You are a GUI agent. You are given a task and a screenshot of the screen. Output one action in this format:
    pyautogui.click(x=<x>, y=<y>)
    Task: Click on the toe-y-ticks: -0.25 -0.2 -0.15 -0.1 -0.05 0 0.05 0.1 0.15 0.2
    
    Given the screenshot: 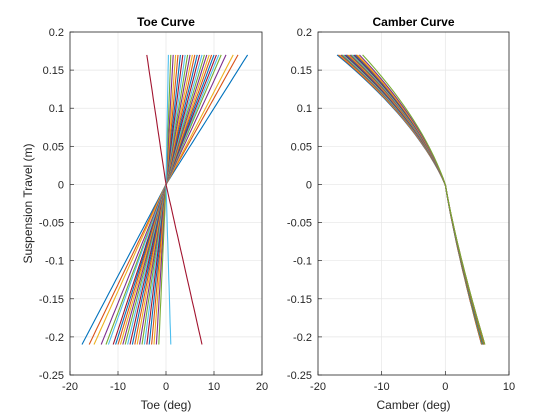 What is the action you would take?
    pyautogui.click(x=56, y=204)
    